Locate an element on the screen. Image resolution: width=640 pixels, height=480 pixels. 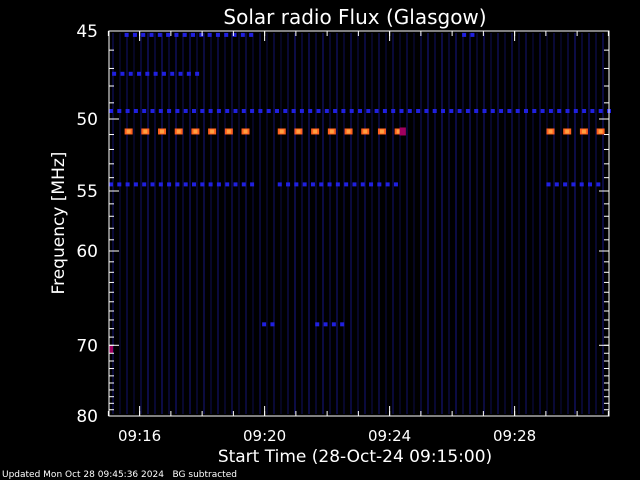
y-tick-label: 50 is located at coordinates (87, 120).